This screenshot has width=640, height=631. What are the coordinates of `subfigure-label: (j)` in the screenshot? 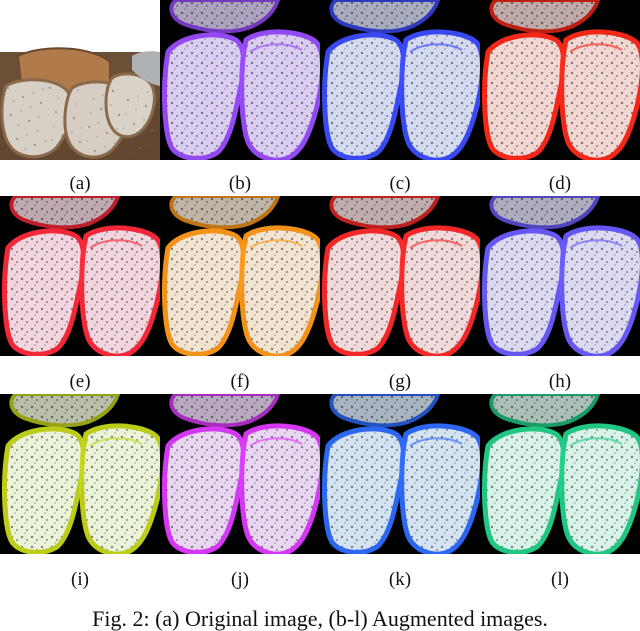 It's located at (240, 579).